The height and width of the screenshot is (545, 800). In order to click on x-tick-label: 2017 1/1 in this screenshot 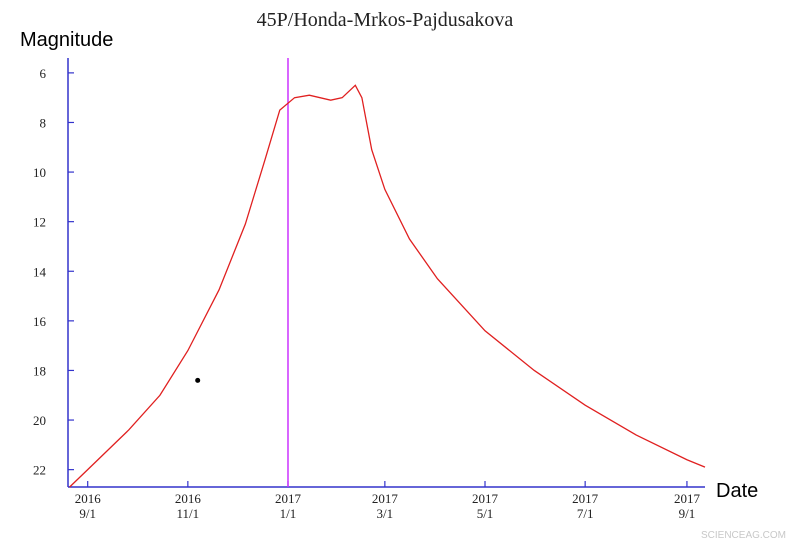, I will do `click(288, 506)`.